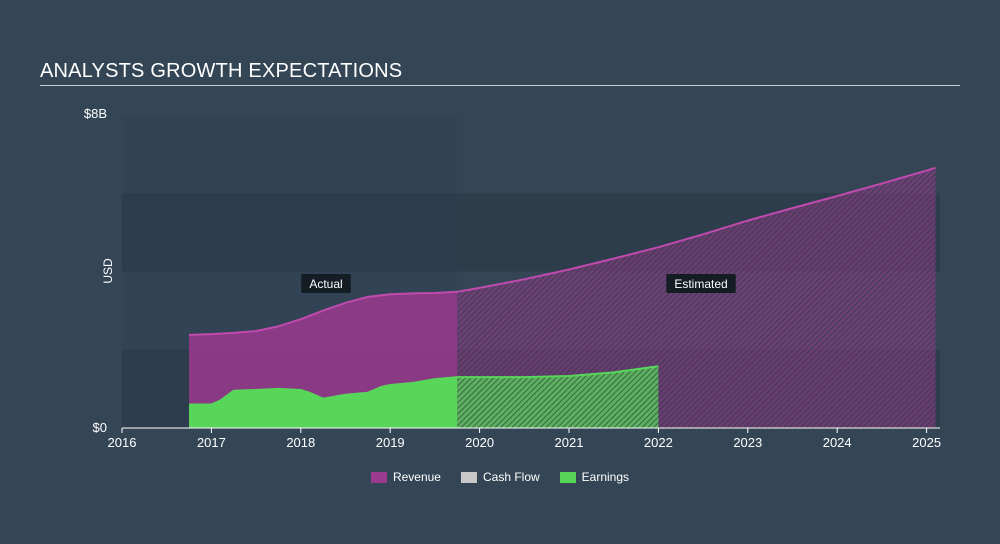  I want to click on y-tick-label-0: $0, so click(100, 427).